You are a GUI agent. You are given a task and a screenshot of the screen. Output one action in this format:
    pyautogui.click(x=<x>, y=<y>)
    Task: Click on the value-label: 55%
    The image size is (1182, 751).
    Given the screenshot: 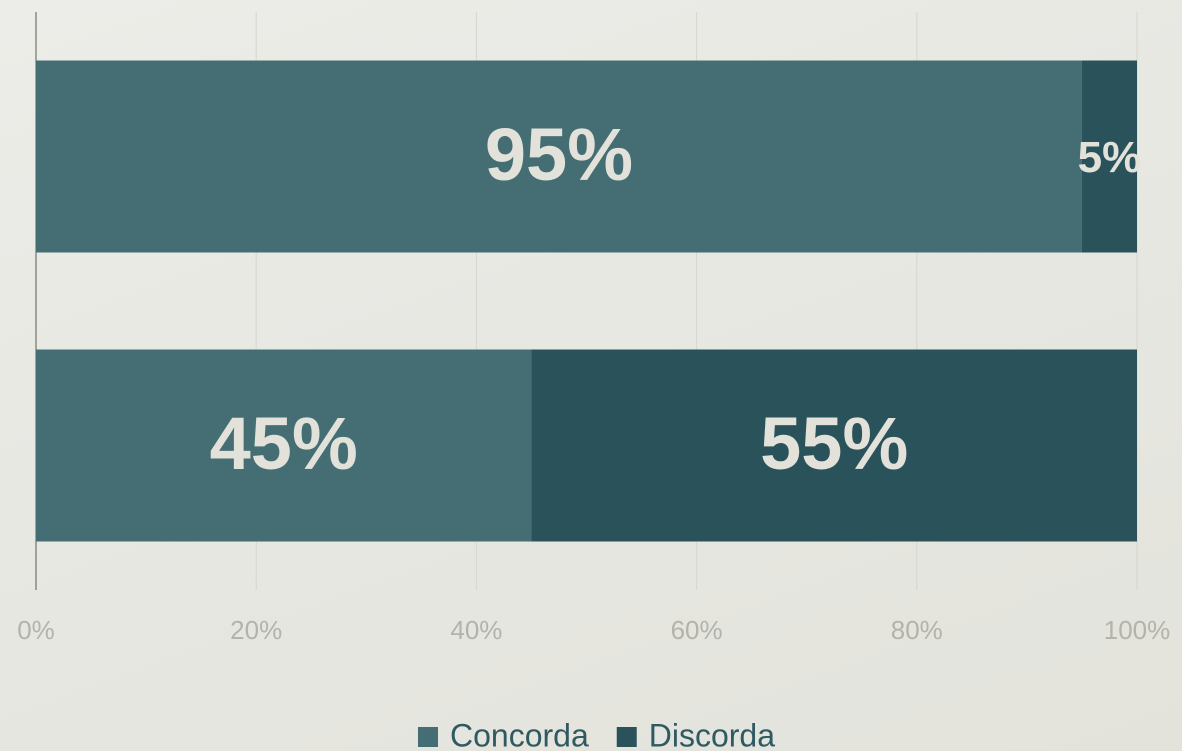 What is the action you would take?
    pyautogui.click(x=834, y=443)
    